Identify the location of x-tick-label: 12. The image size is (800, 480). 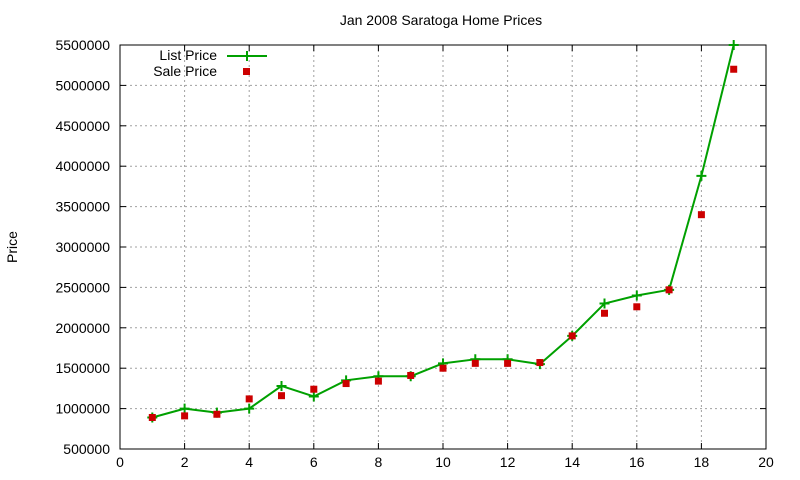
(508, 462).